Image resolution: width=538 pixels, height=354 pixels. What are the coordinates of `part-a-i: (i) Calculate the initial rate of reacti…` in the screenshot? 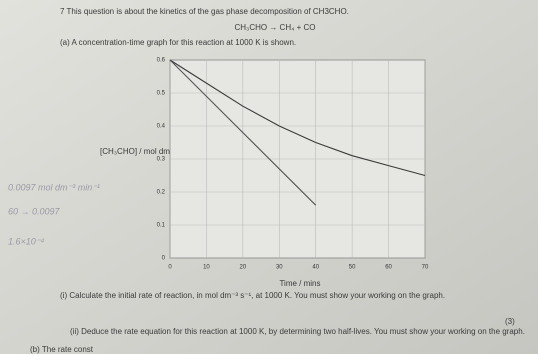 It's located at (252, 295).